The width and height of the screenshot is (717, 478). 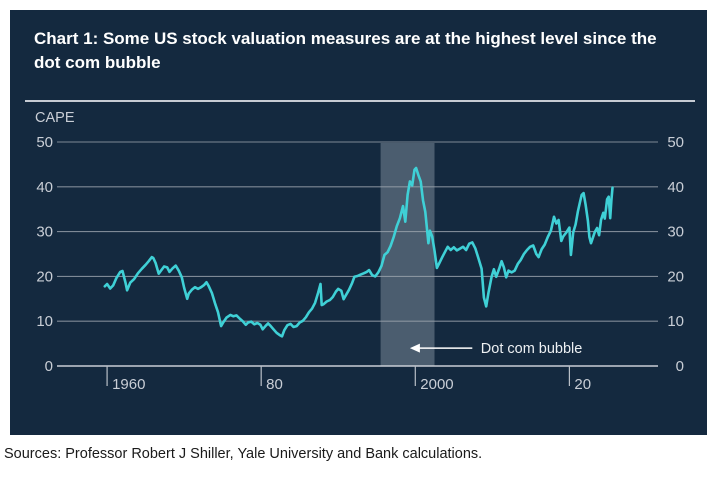 I want to click on y-tick-label-left: 30, so click(x=44, y=232).